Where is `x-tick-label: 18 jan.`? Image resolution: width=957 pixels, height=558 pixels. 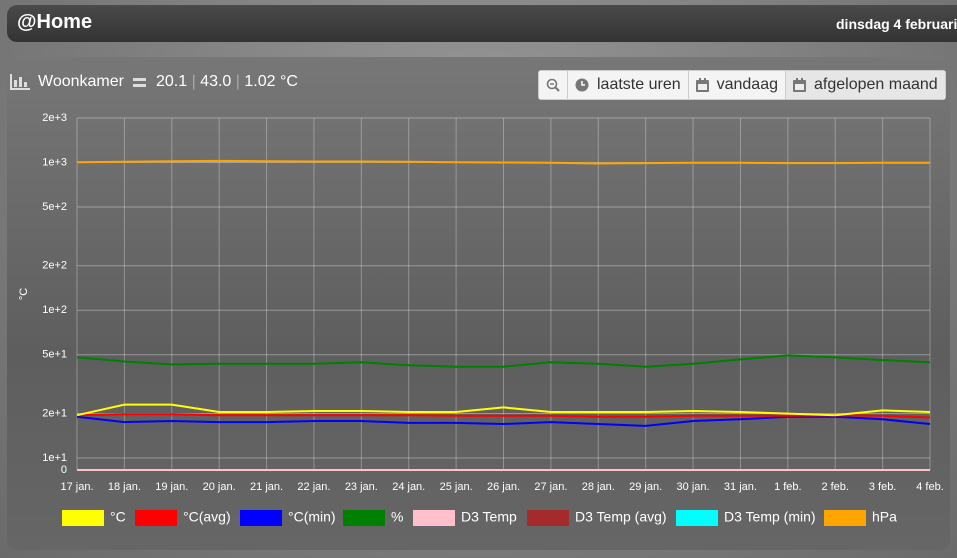
x-tick-label: 18 jan. is located at coordinates (124, 487).